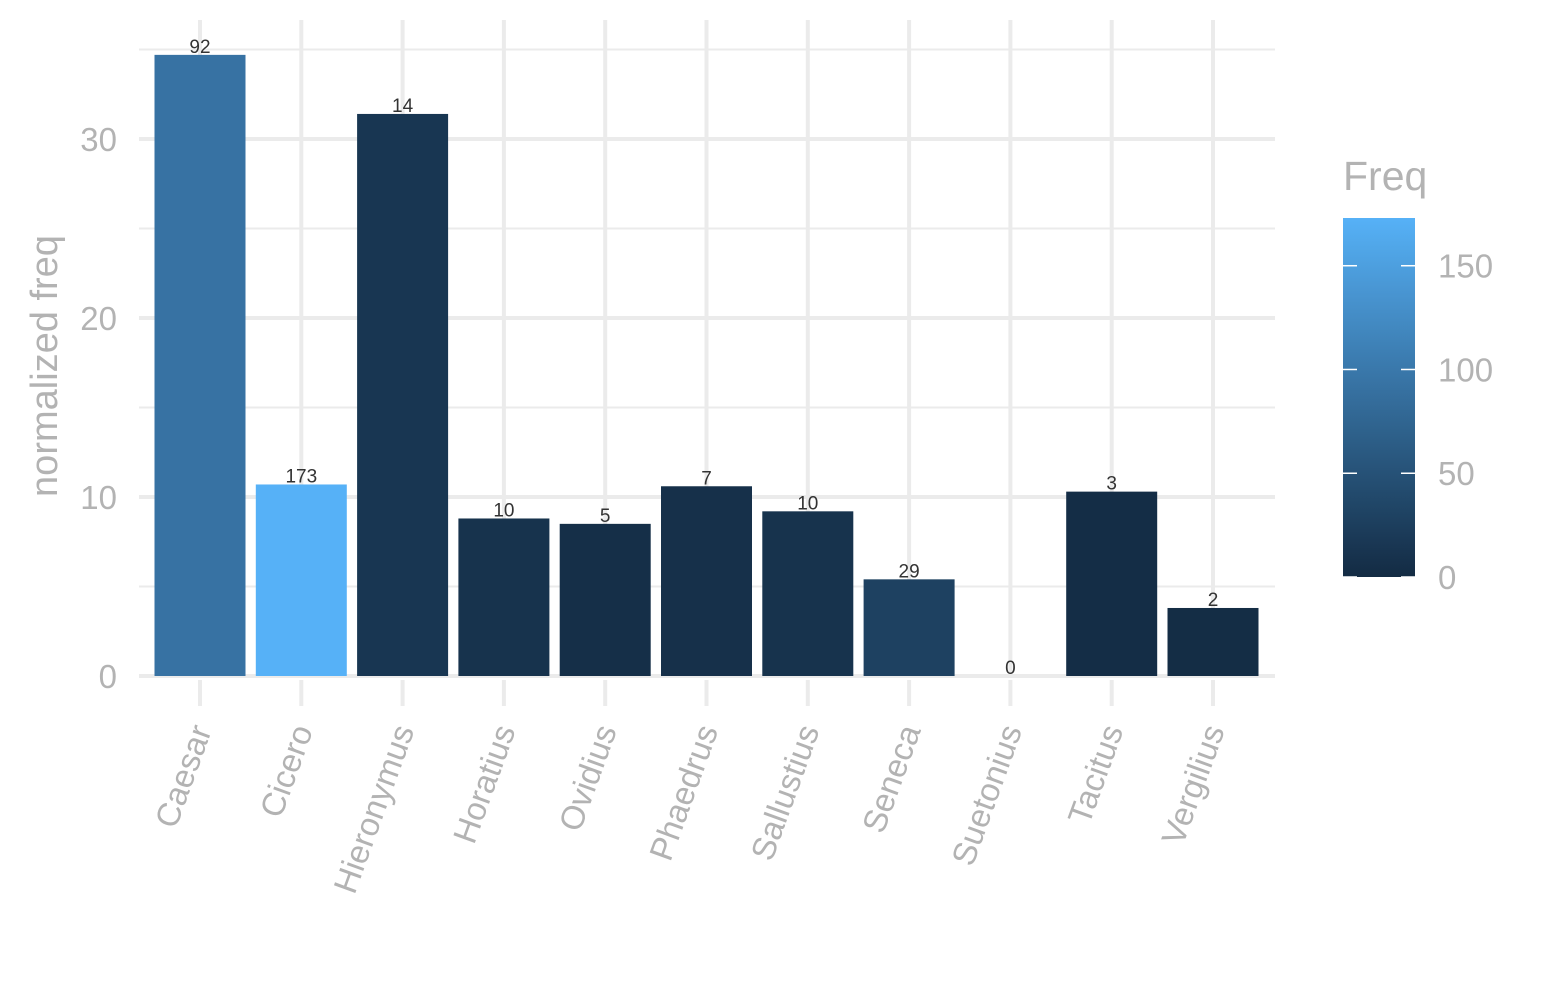  What do you see at coordinates (808, 593) in the screenshot?
I see `bar-sallustius` at bounding box center [808, 593].